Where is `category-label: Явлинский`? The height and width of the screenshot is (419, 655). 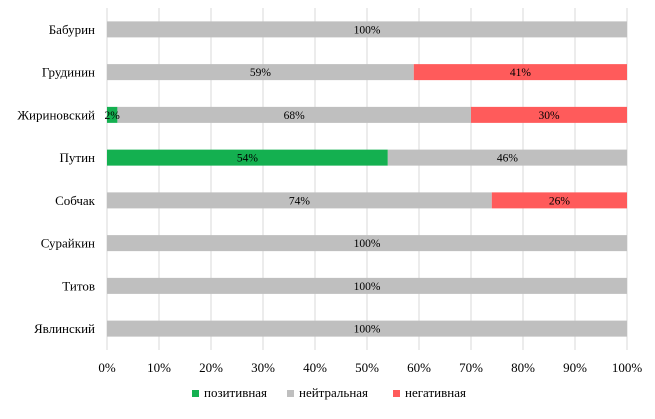
category-label: Явлинский is located at coordinates (64, 328).